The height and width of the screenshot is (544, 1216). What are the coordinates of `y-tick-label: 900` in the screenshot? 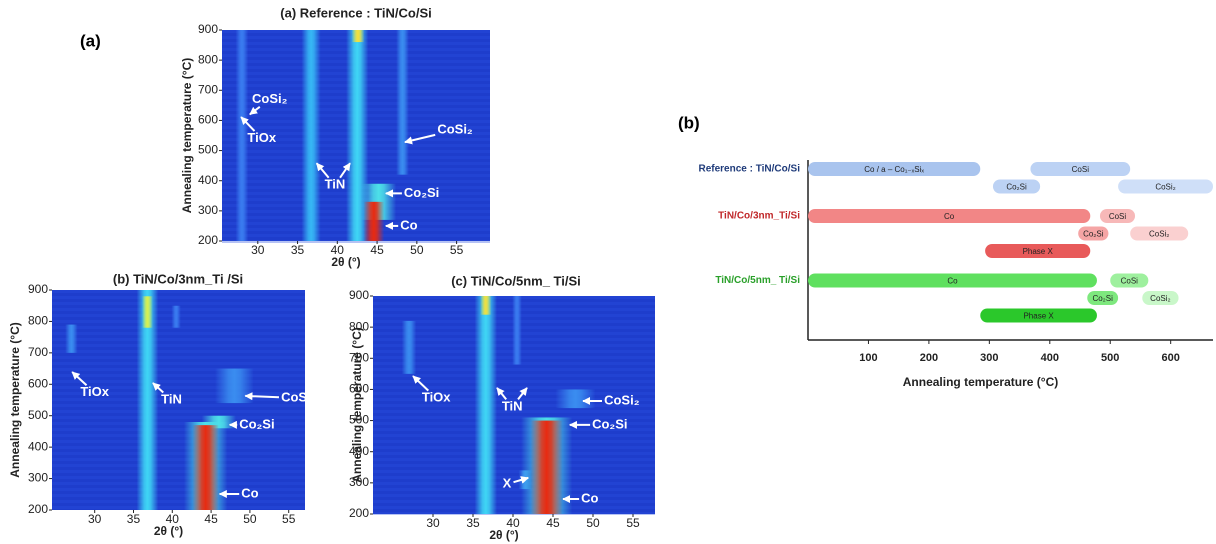 It's located at (359, 295).